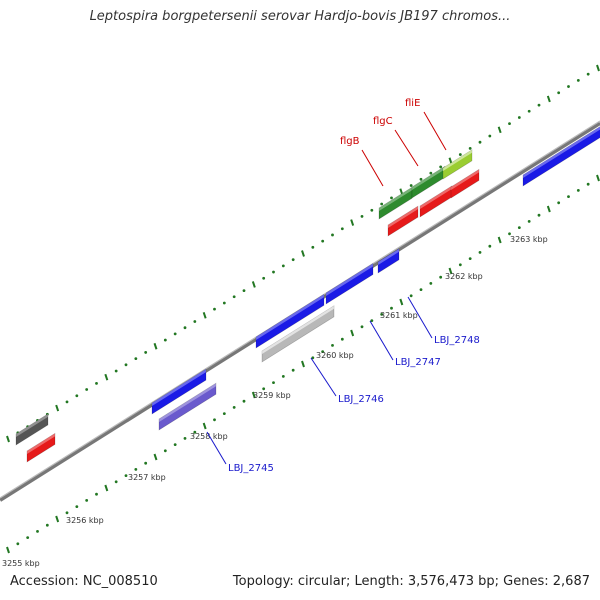 This screenshot has height=600, width=600. Describe the element at coordinates (179, 391) in the screenshot. I see `feature-lbj2745-forward-body` at that location.